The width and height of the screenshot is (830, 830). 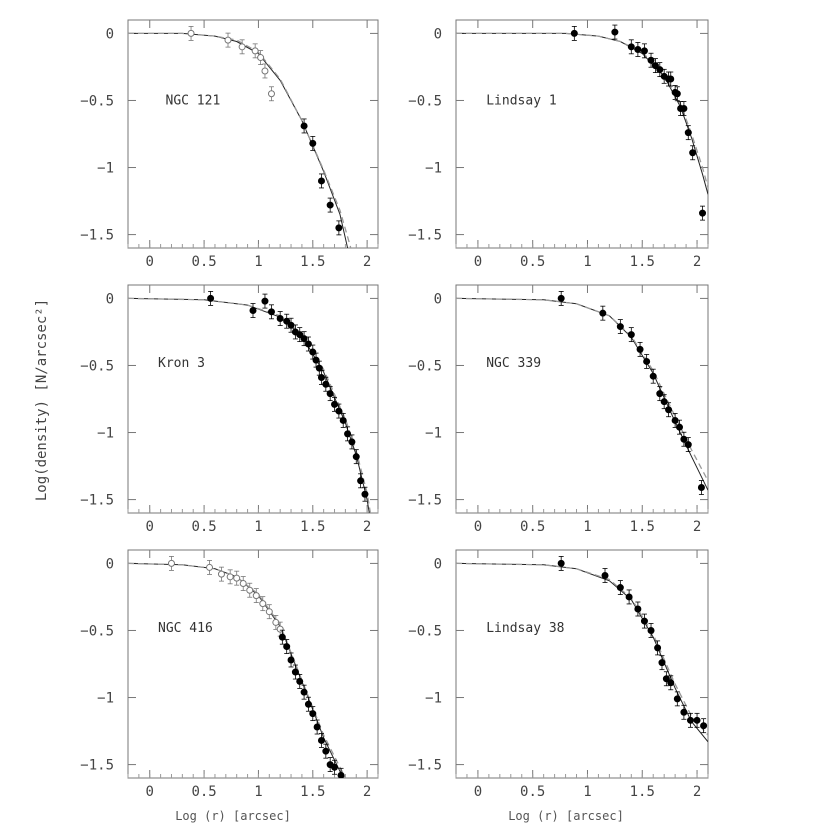 I want to click on cluster-name-label: NGC 416, so click(x=185, y=628).